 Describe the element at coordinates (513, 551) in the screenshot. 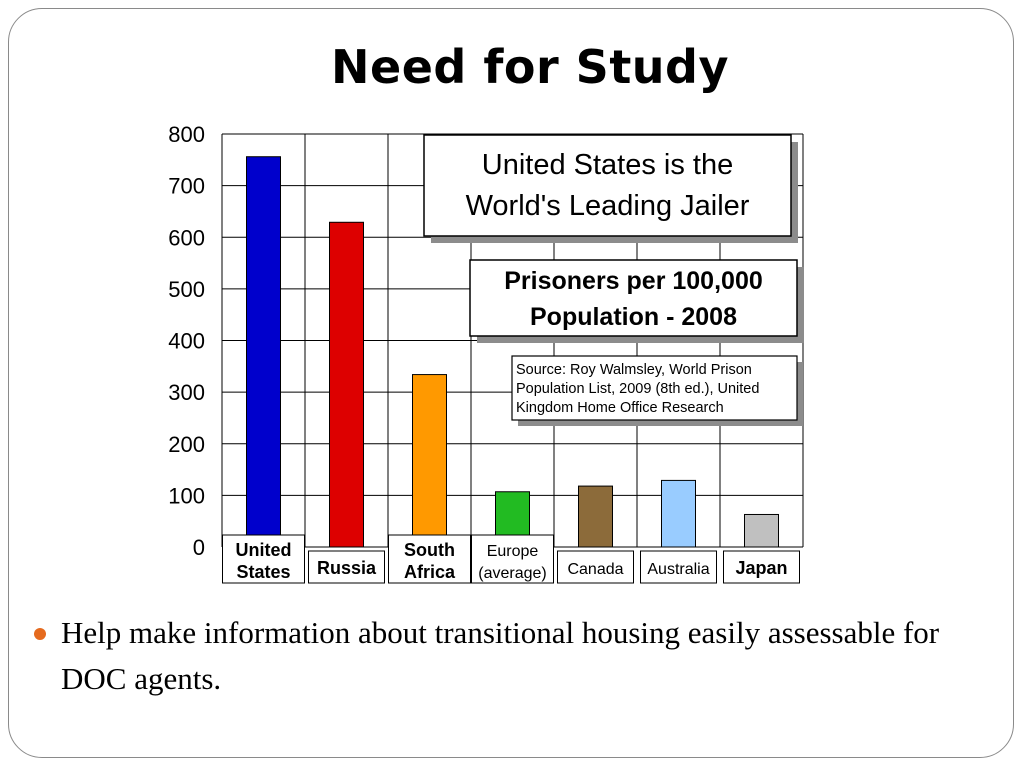

I see `x-tick-label: Europe` at that location.